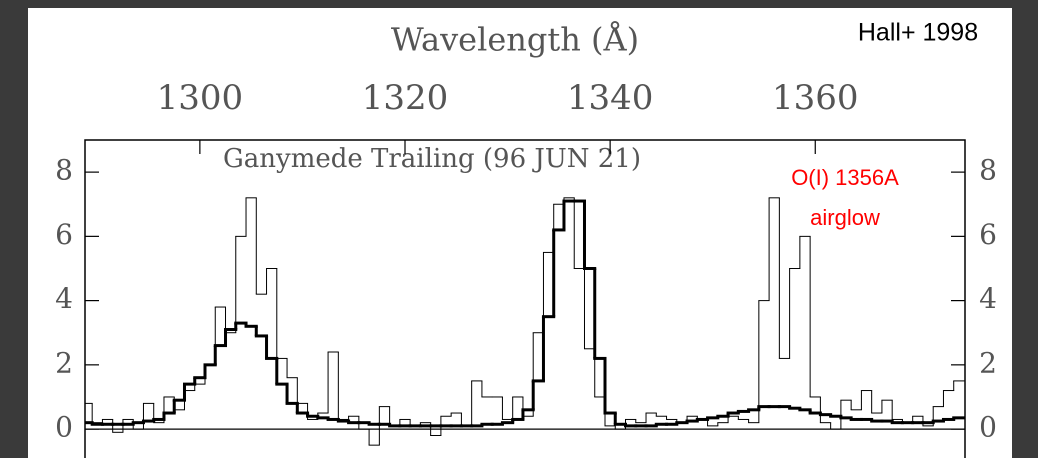 This screenshot has height=458, width=1038. Describe the element at coordinates (64, 234) in the screenshot. I see `y-tick-label: 6` at that location.